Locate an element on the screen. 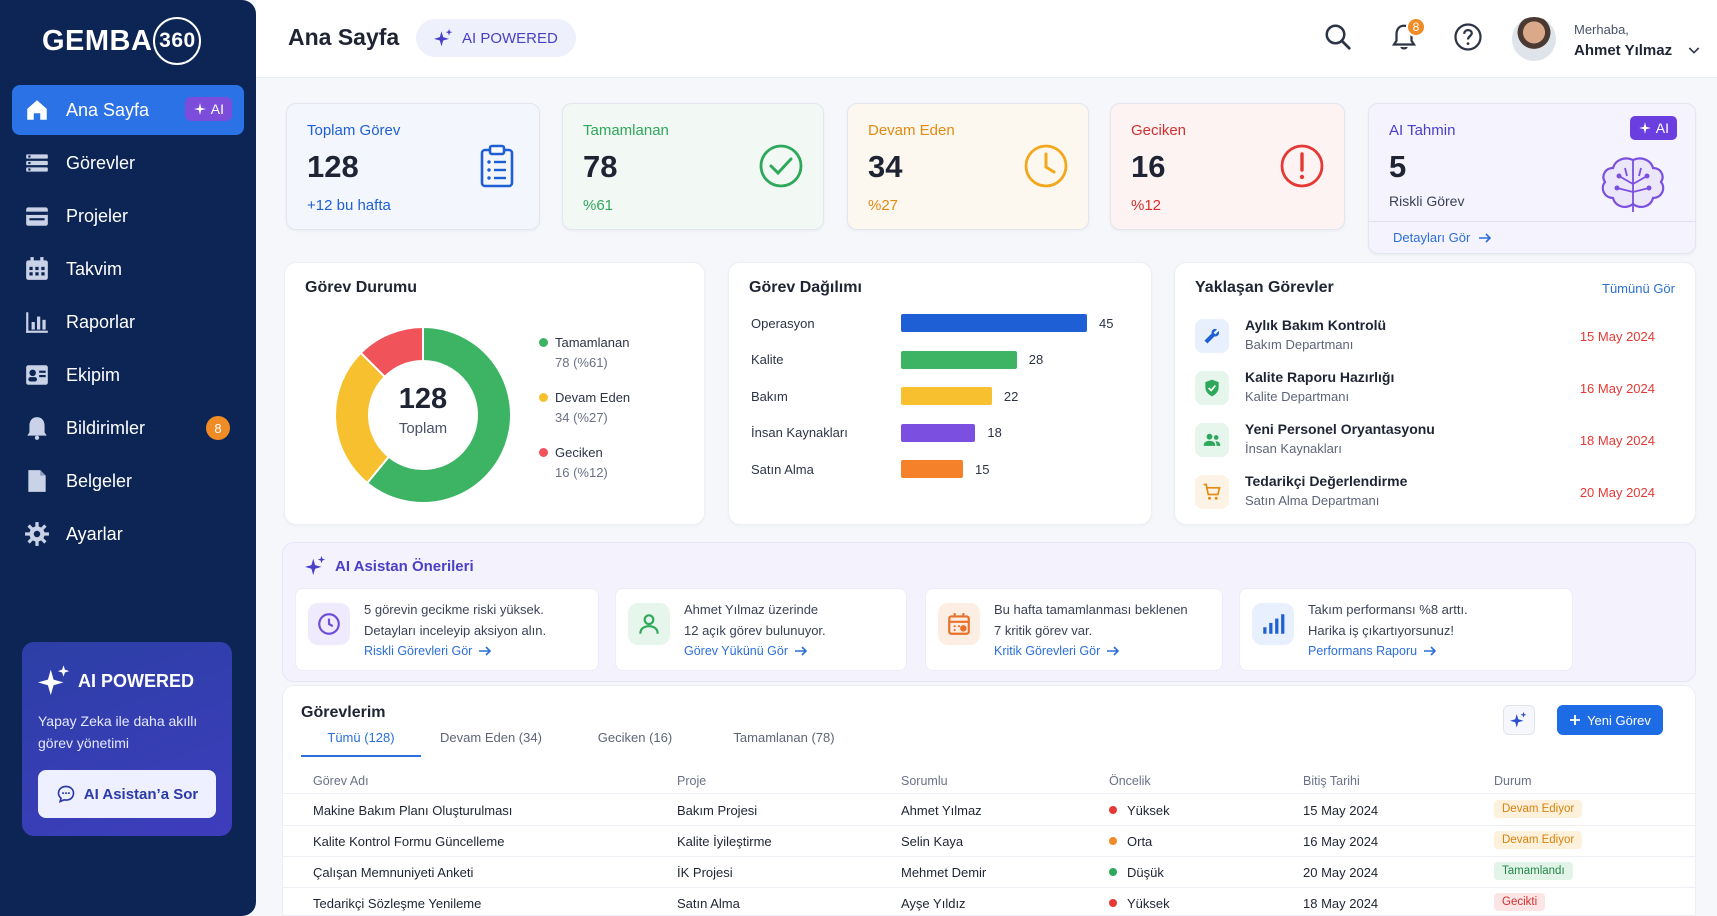  suggestion-link: Kritik Görevleri Gör is located at coordinates (1108, 651).